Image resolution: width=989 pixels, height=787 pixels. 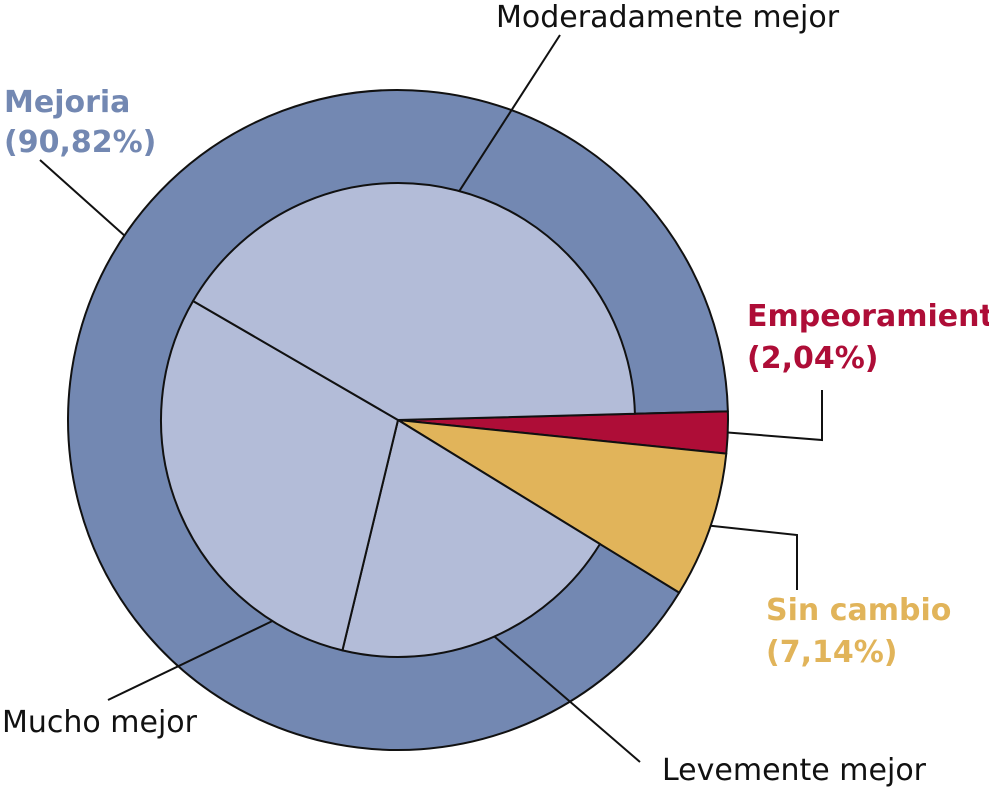 What do you see at coordinates (279, 475) in the screenshot?
I see `inner-slice-mucho-mejor` at bounding box center [279, 475].